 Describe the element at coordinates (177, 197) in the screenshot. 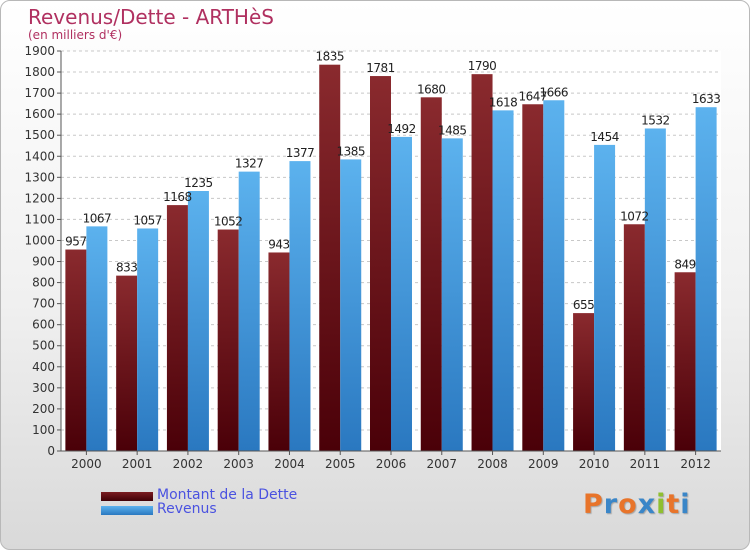

I see `data-label-dette: 1168` at that location.